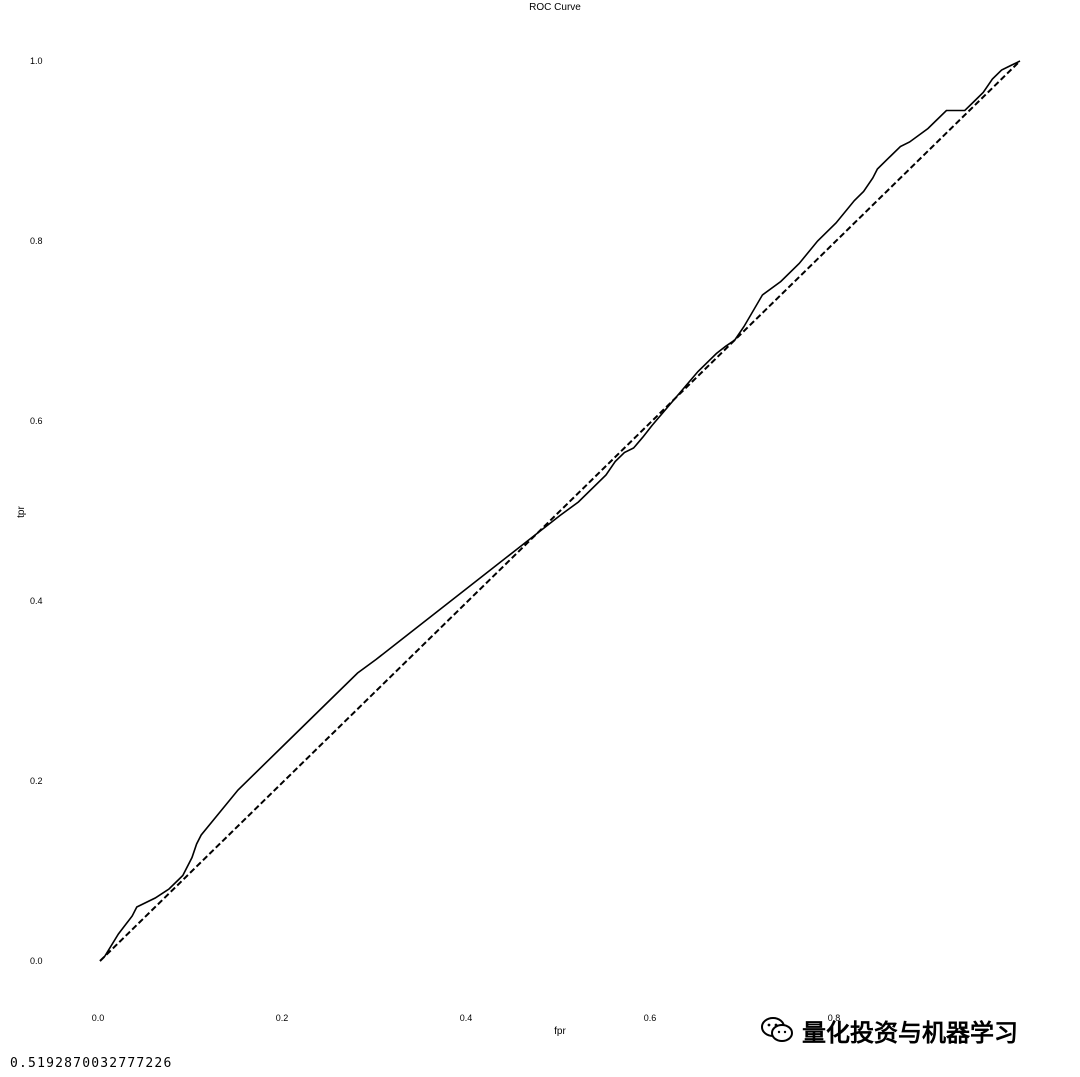 The width and height of the screenshot is (1080, 1077). What do you see at coordinates (21, 511) in the screenshot?
I see `y-axis-label: tpr` at bounding box center [21, 511].